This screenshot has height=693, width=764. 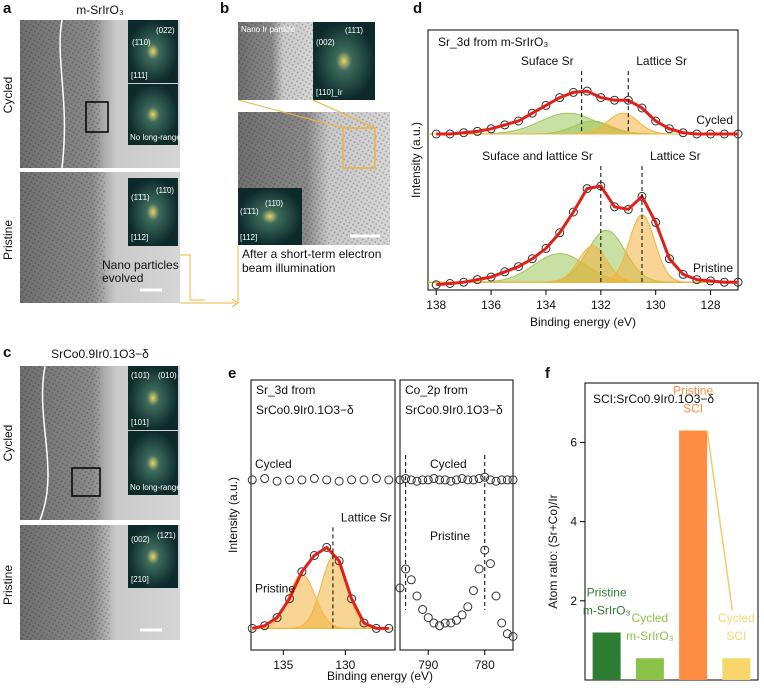 I want to click on annotation: Lattice Sr, so click(x=675, y=156).